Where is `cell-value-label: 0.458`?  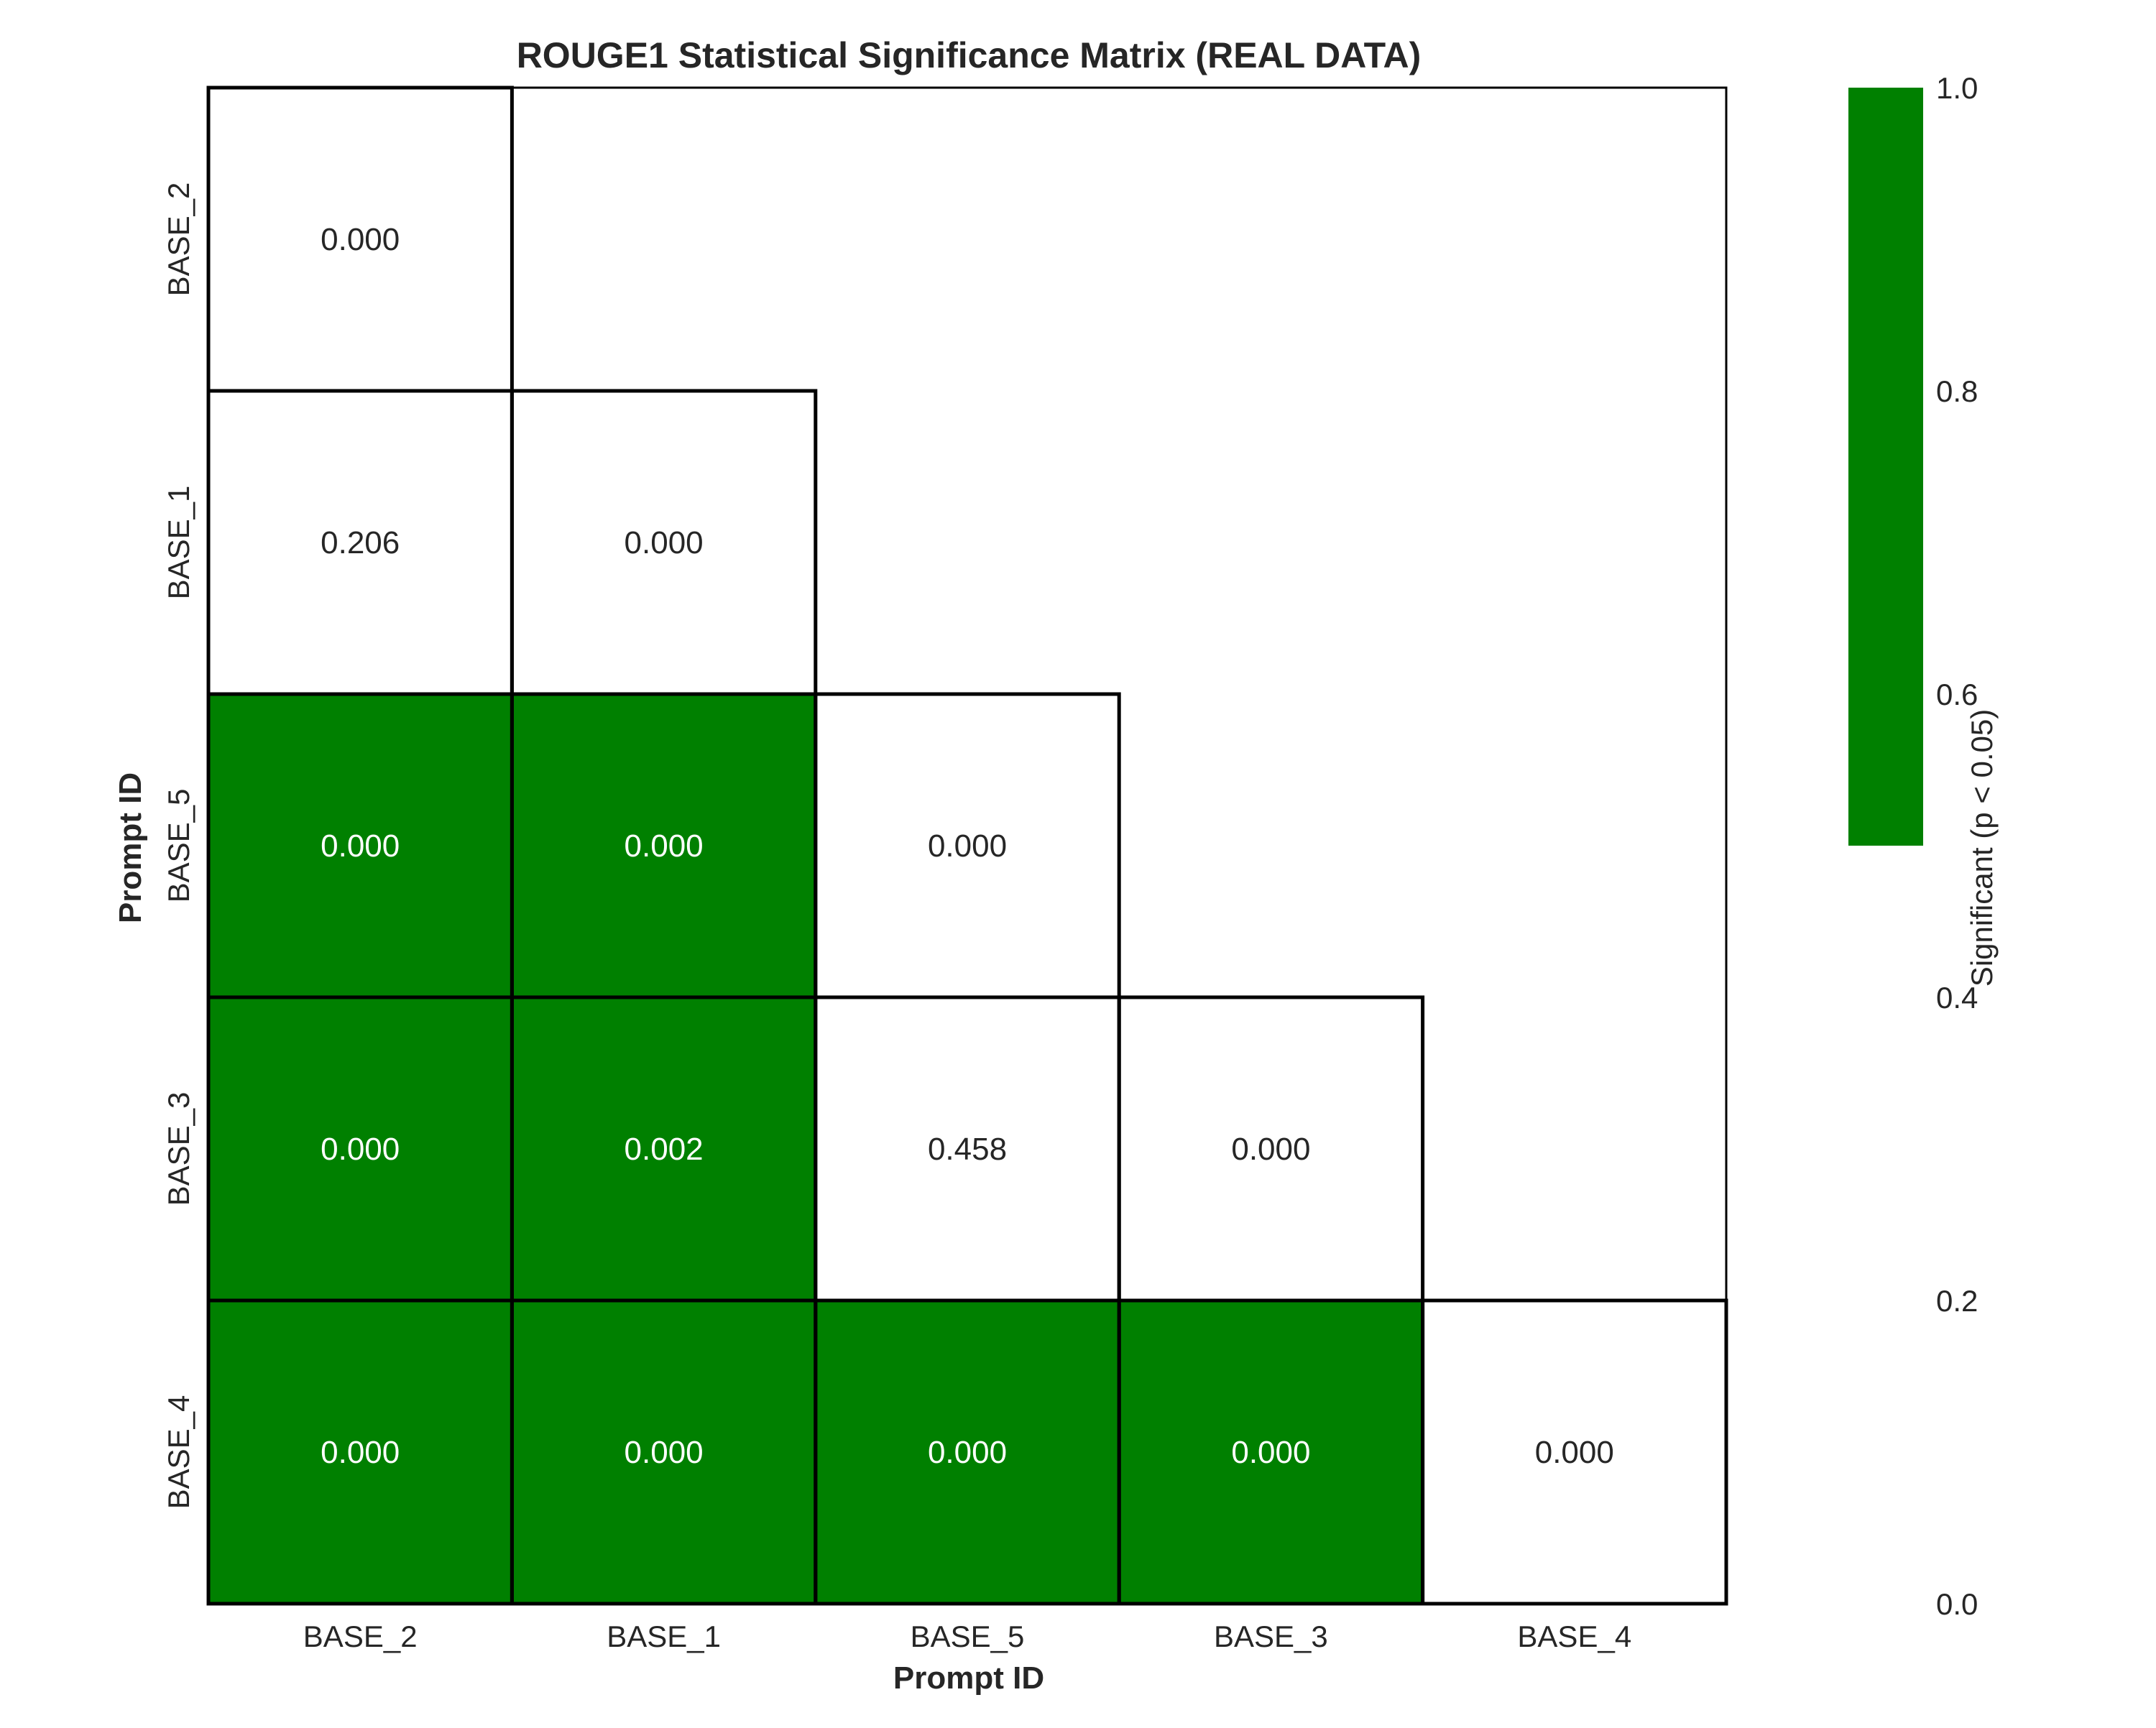 cell-value-label: 0.458 is located at coordinates (967, 1149).